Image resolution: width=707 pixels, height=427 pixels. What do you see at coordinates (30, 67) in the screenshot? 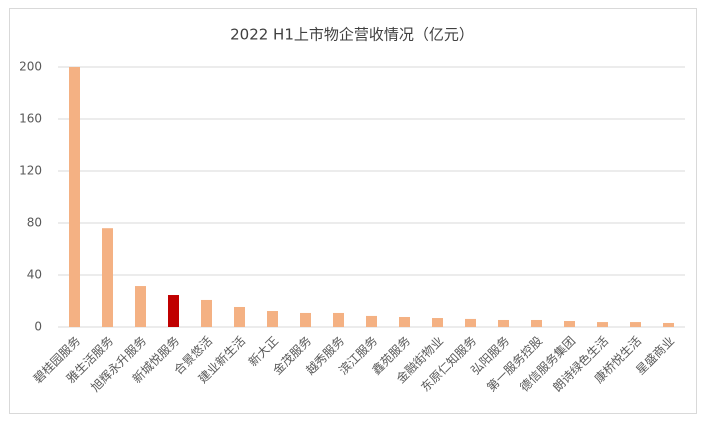
I see `y-tick-label: 200` at bounding box center [30, 67].